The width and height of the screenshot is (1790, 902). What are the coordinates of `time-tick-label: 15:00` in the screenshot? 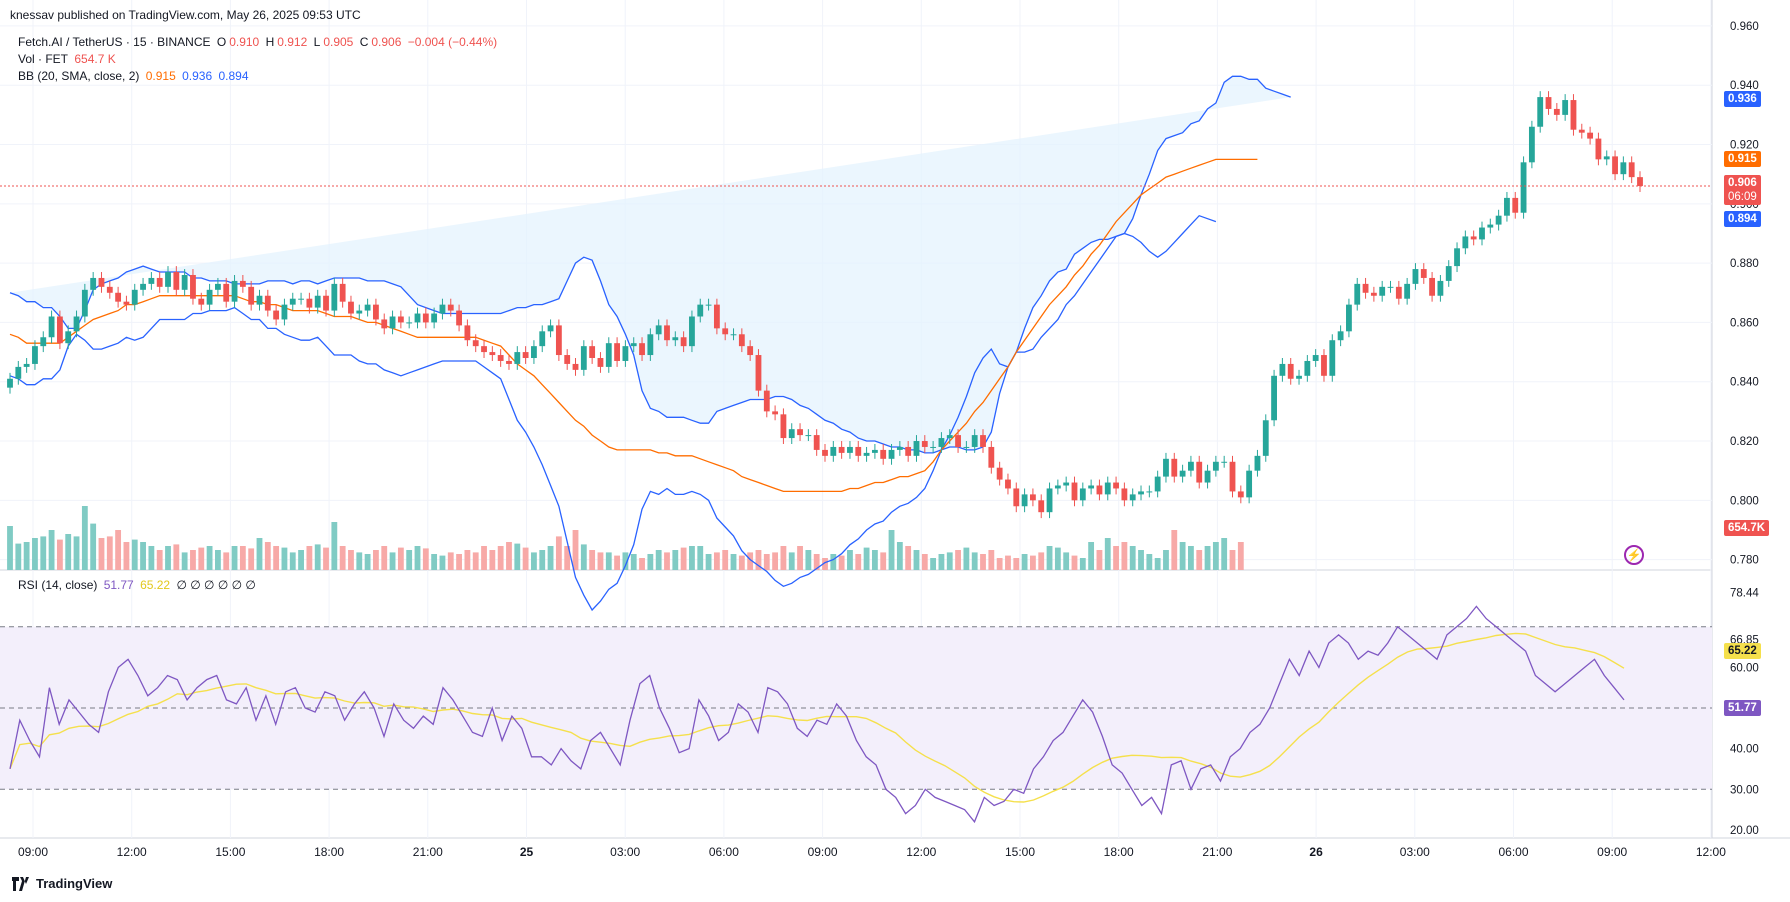 It's located at (1020, 852).